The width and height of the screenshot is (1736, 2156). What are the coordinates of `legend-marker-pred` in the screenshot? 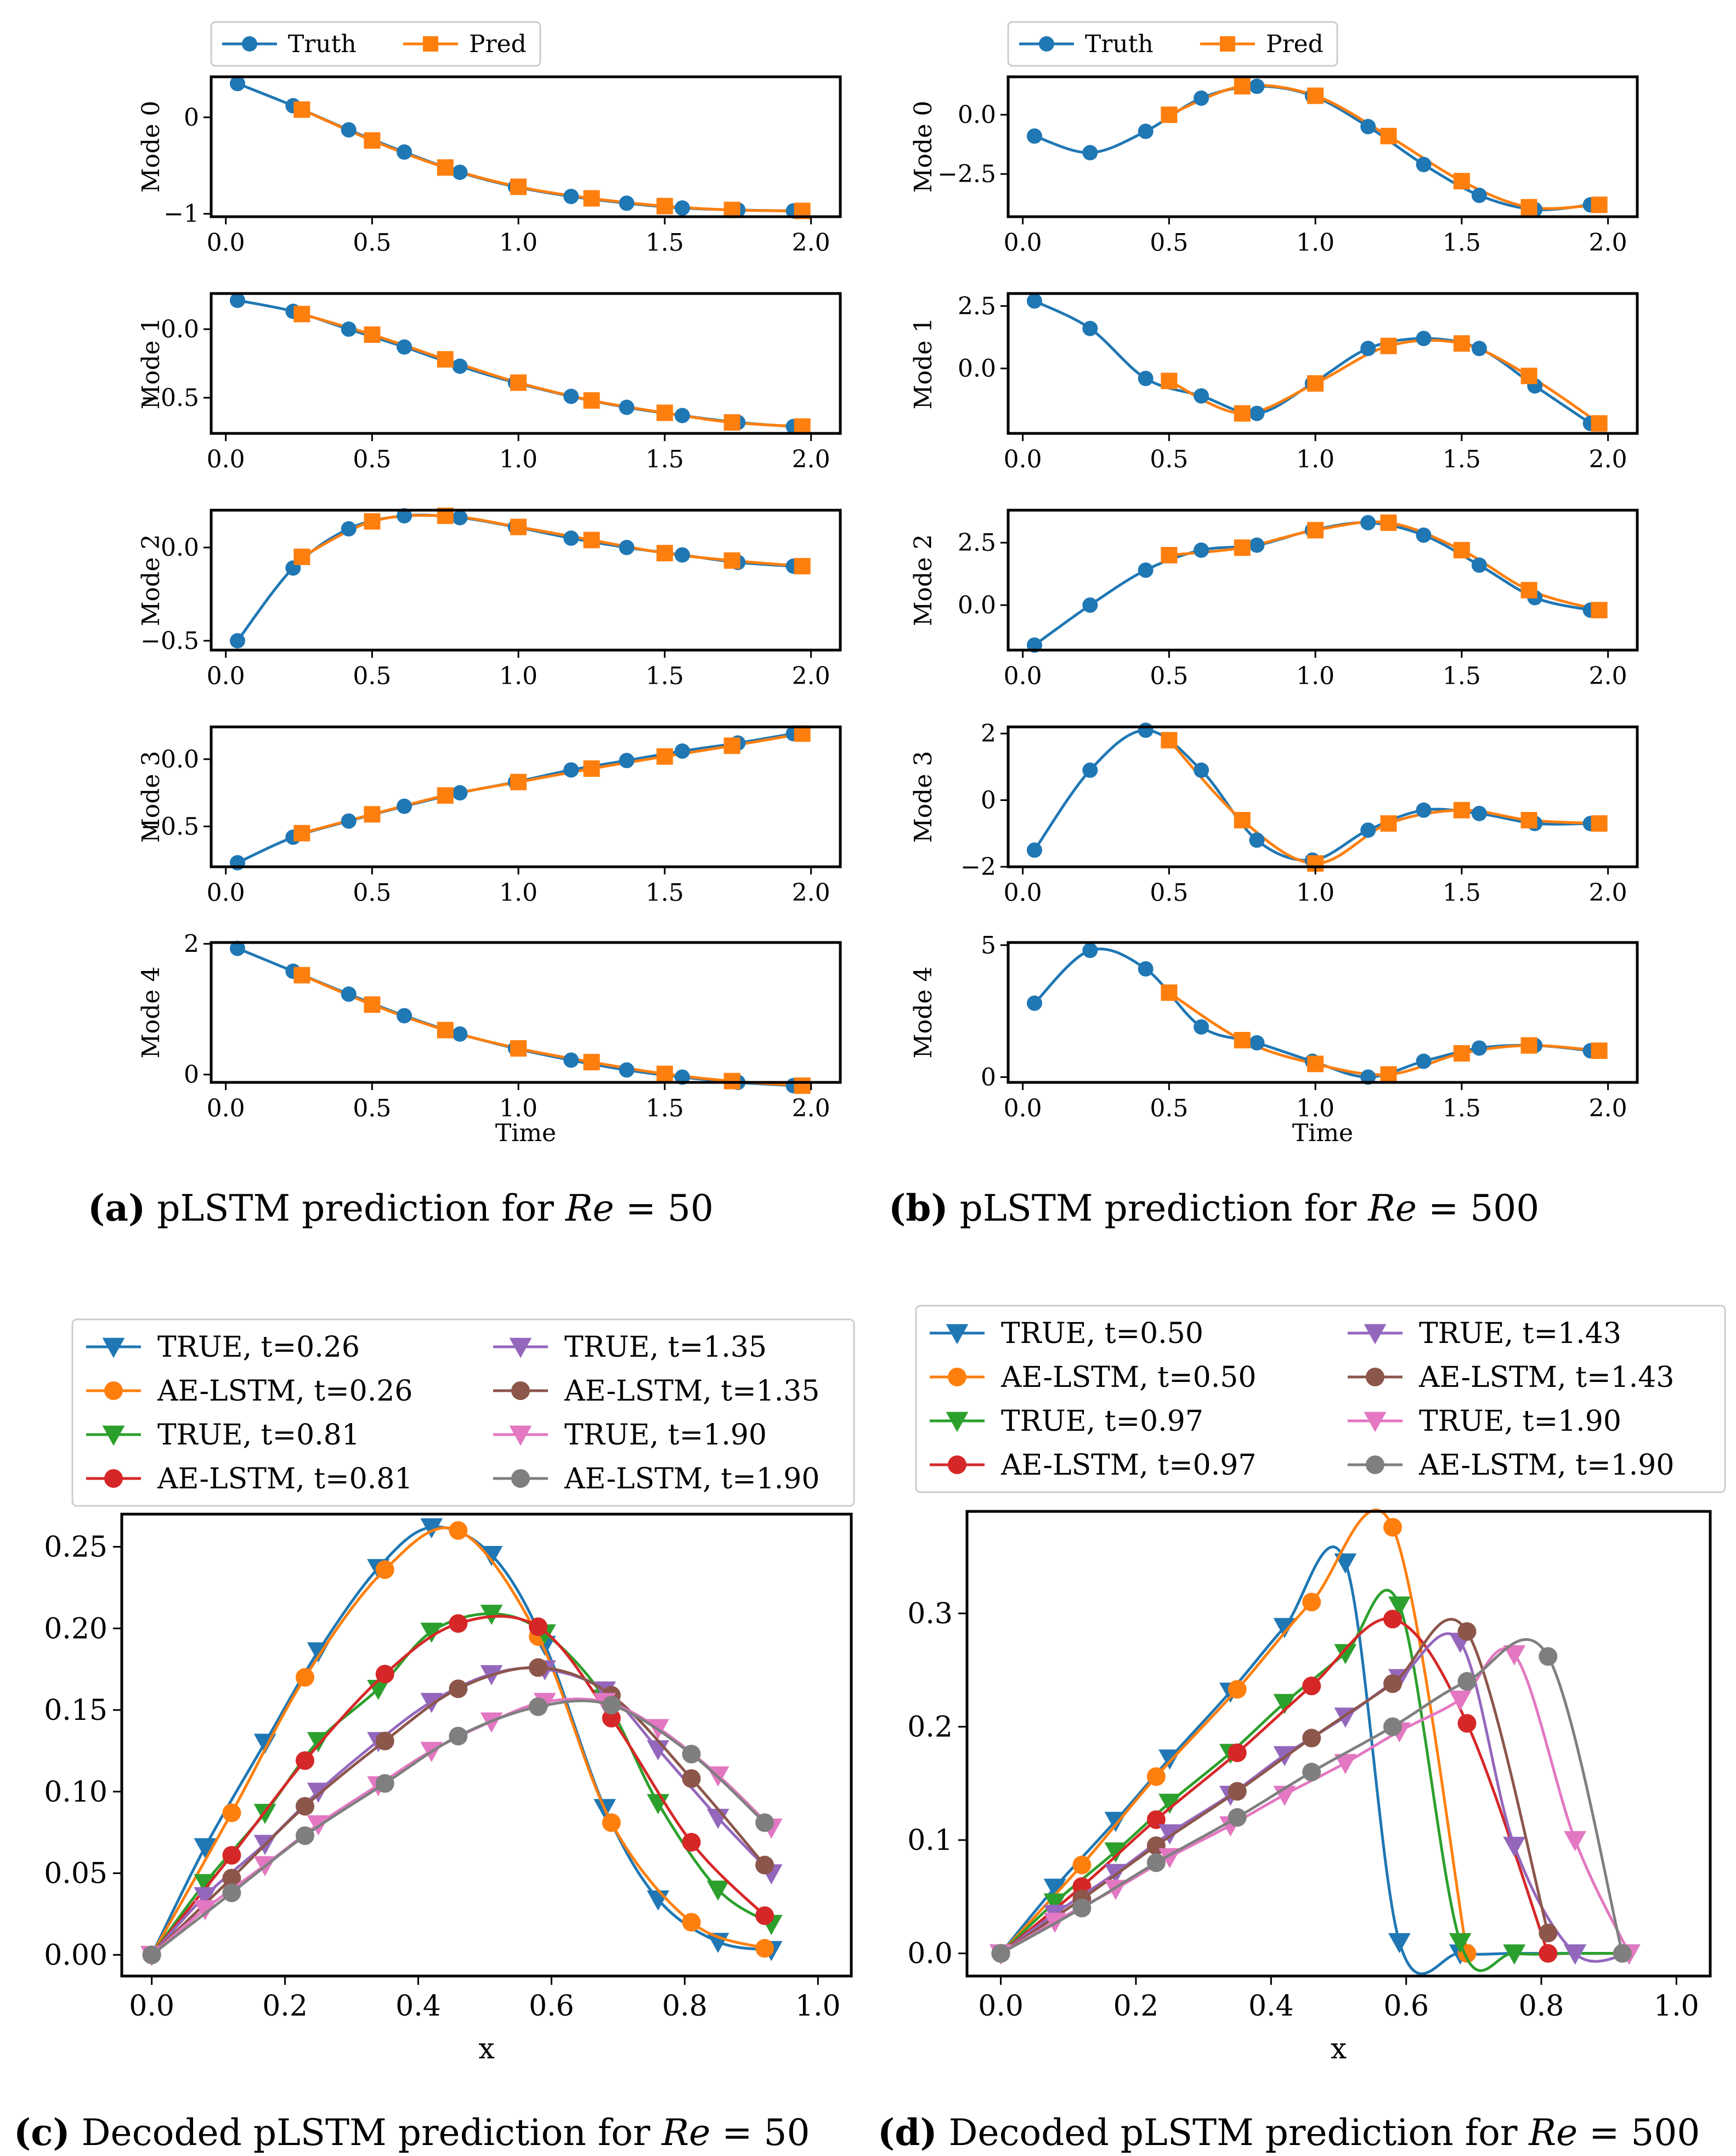 It's located at (430, 44).